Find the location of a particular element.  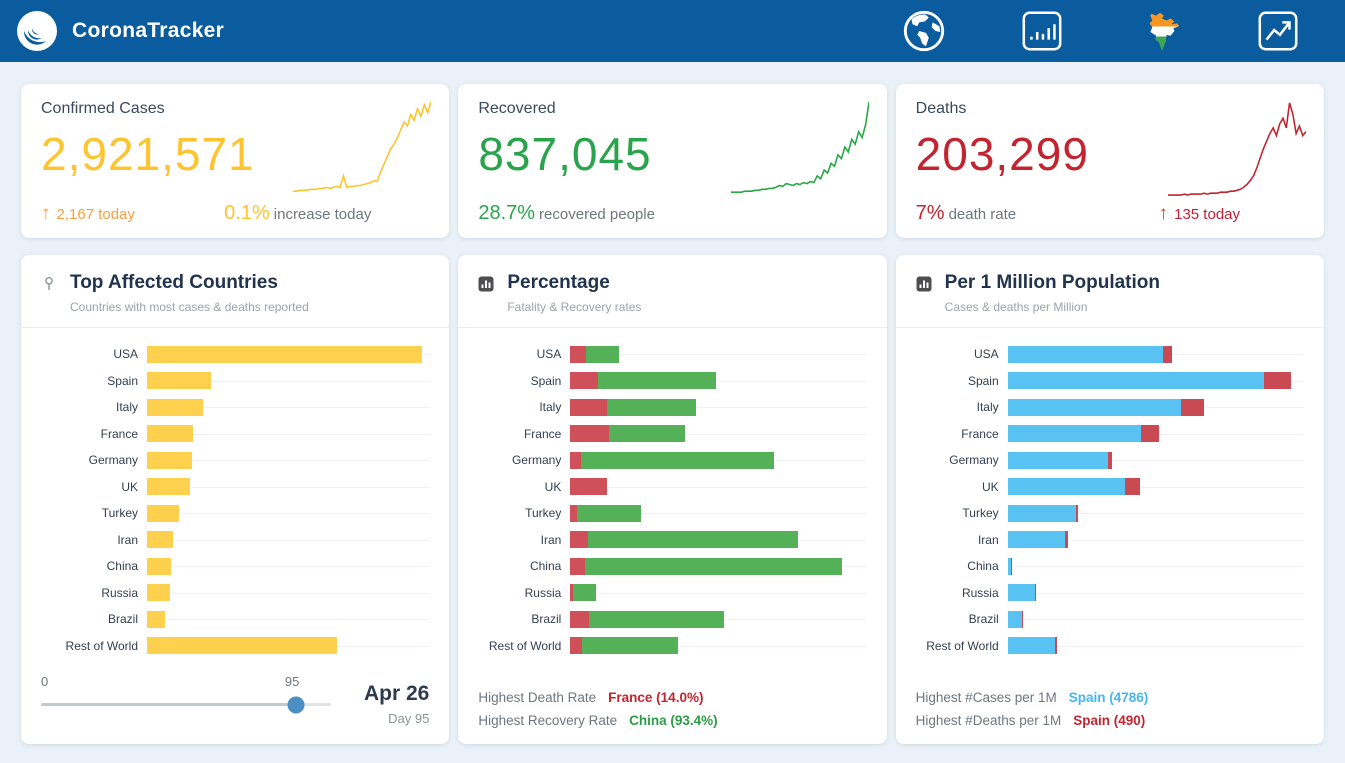

bar-row: Brazil is located at coordinates (1110, 619).